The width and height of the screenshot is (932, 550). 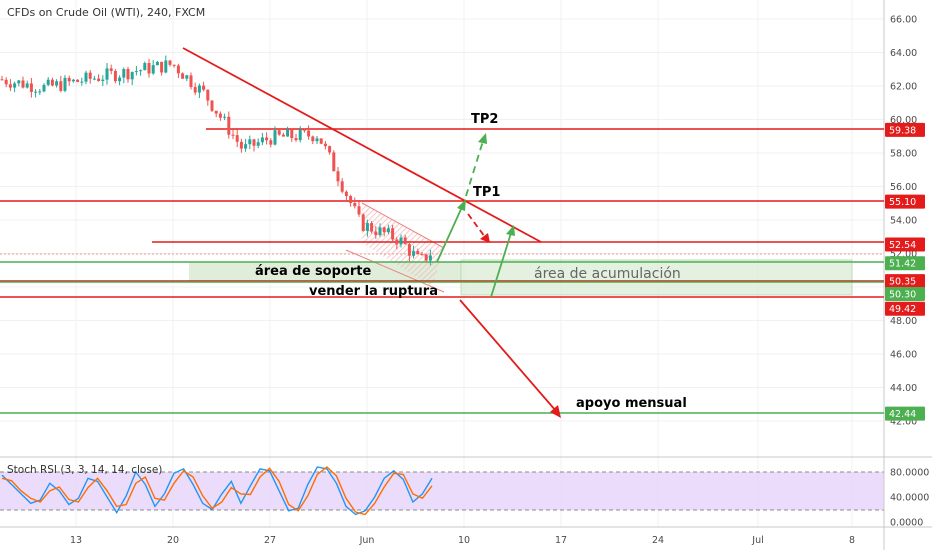 What do you see at coordinates (903, 87) in the screenshot?
I see `price-tick-label: 62.00` at bounding box center [903, 87].